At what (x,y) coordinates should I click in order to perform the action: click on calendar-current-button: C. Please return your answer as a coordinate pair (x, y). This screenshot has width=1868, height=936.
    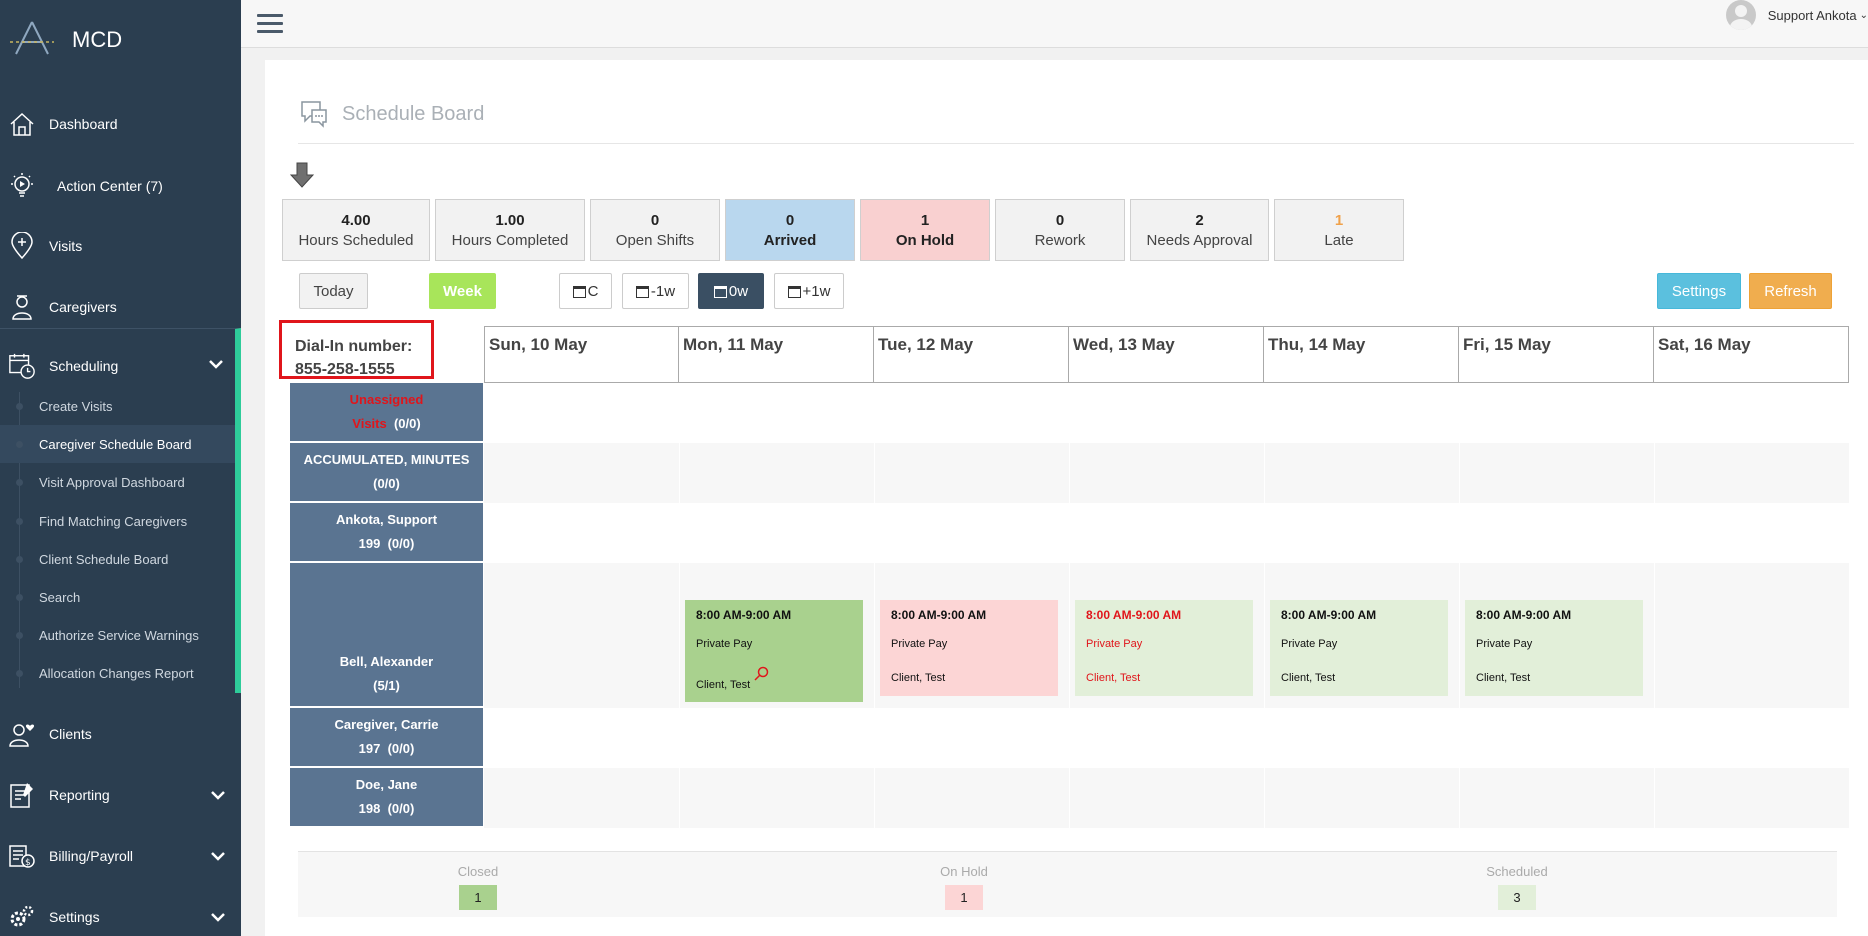
    Looking at the image, I should click on (585, 291).